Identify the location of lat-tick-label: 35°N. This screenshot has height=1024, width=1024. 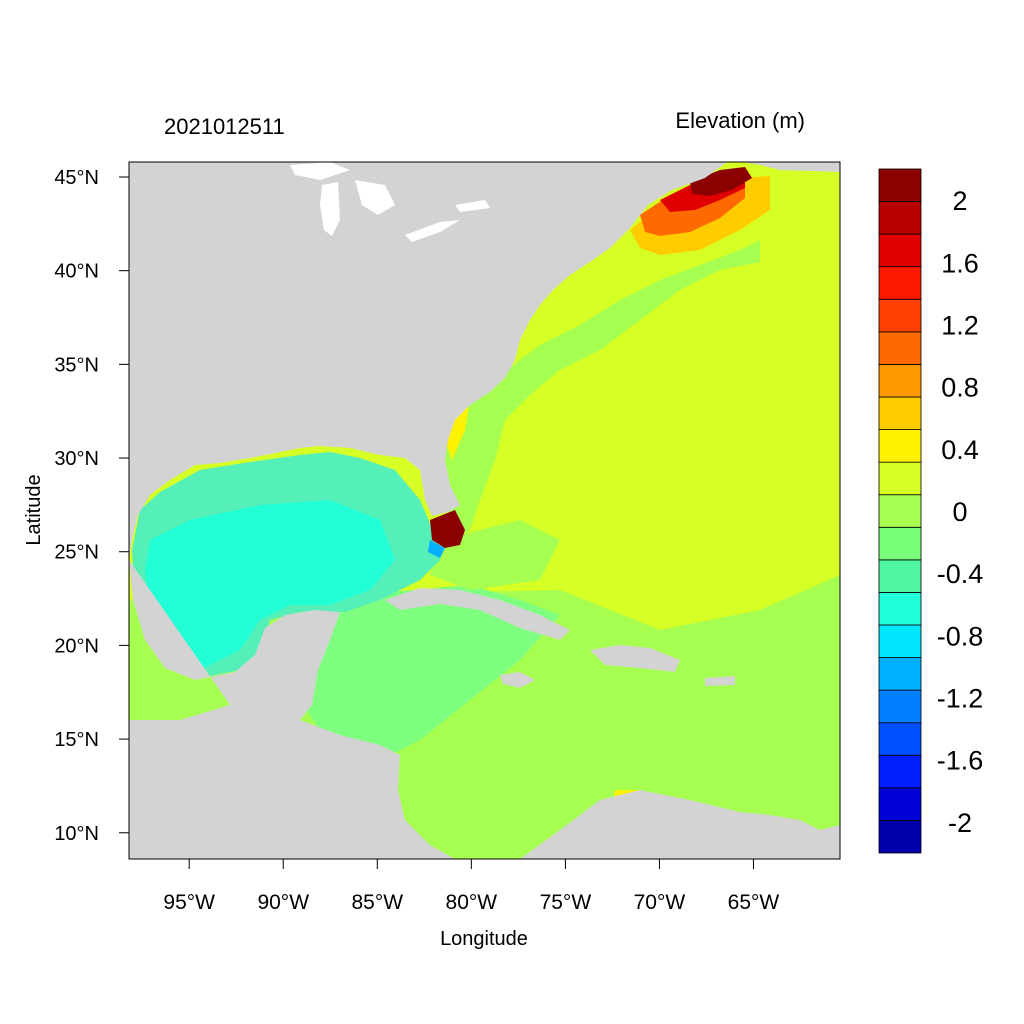
(76, 365).